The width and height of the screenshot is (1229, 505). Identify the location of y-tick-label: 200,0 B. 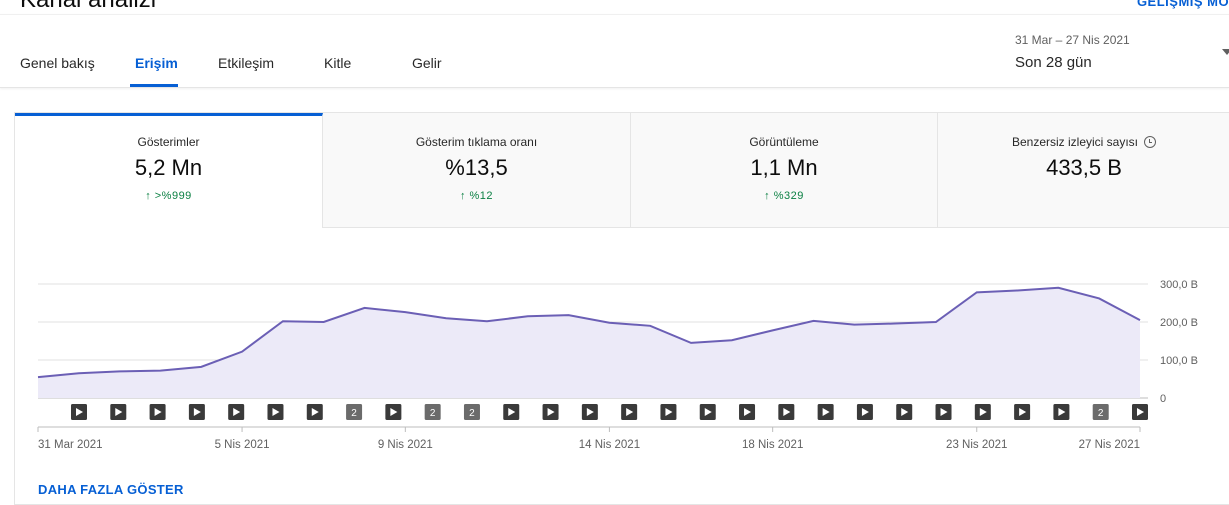
(1179, 323).